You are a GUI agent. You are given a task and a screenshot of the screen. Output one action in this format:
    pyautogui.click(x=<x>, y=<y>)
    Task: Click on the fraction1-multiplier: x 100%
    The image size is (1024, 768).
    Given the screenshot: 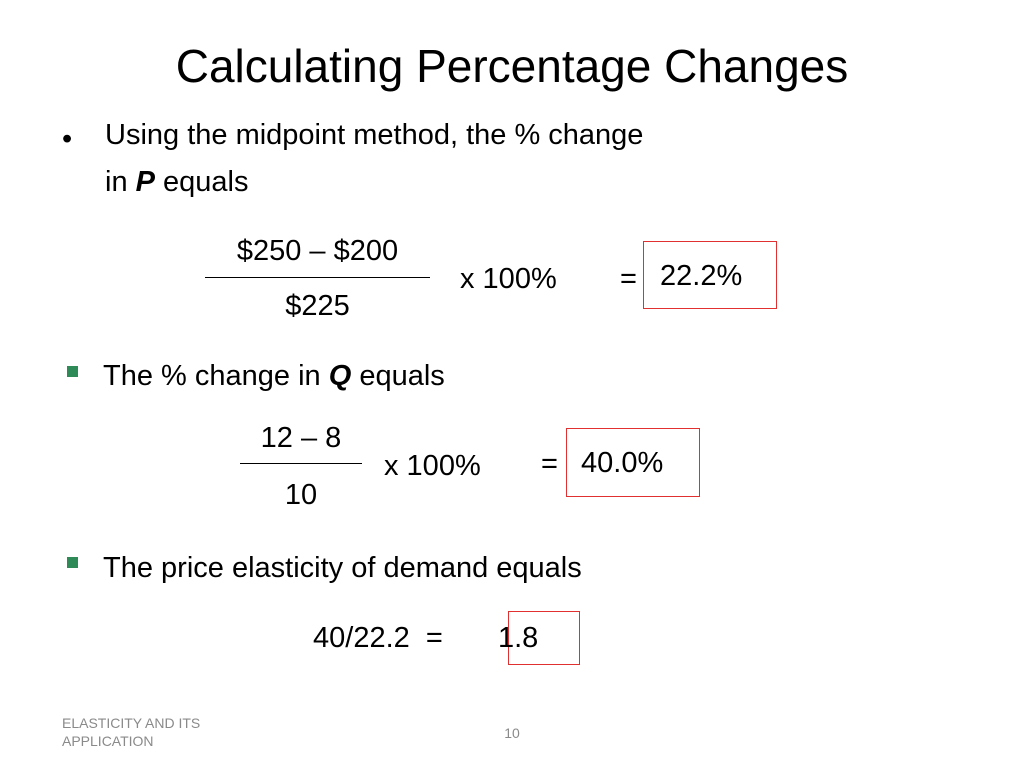 What is the action you would take?
    pyautogui.click(x=508, y=279)
    